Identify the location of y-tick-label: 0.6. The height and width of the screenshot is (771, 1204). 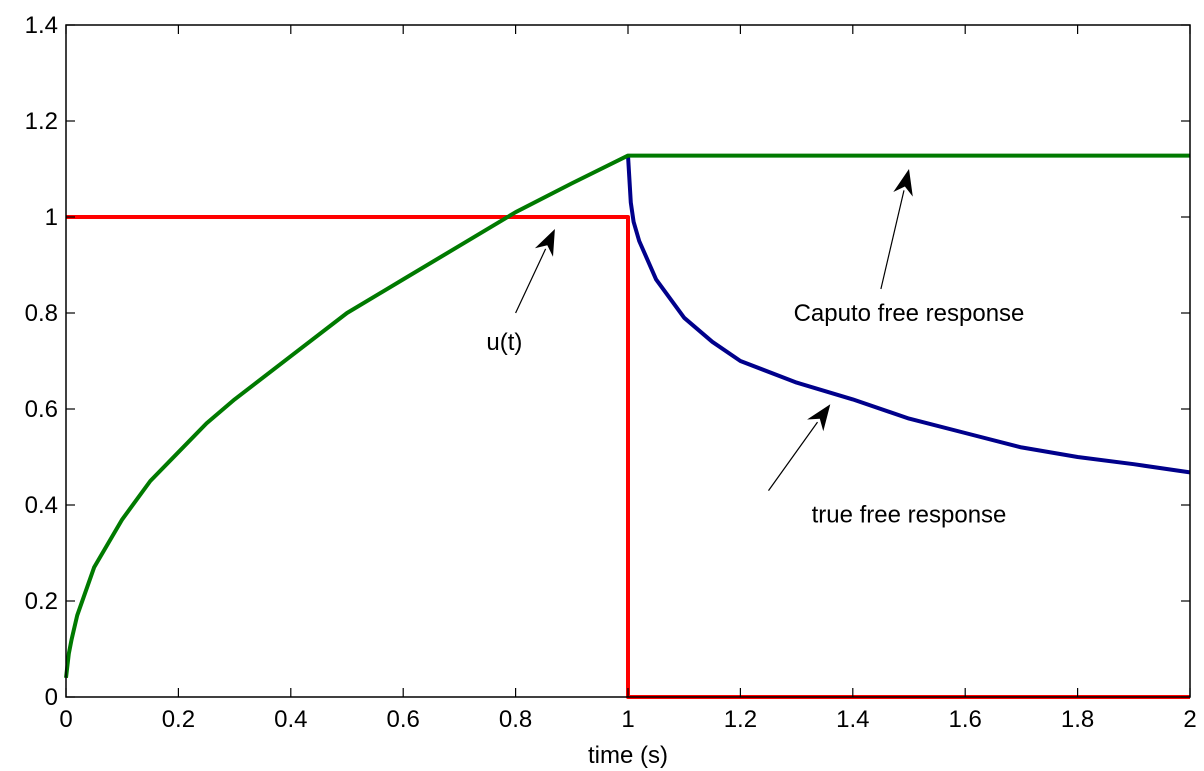
(41, 409).